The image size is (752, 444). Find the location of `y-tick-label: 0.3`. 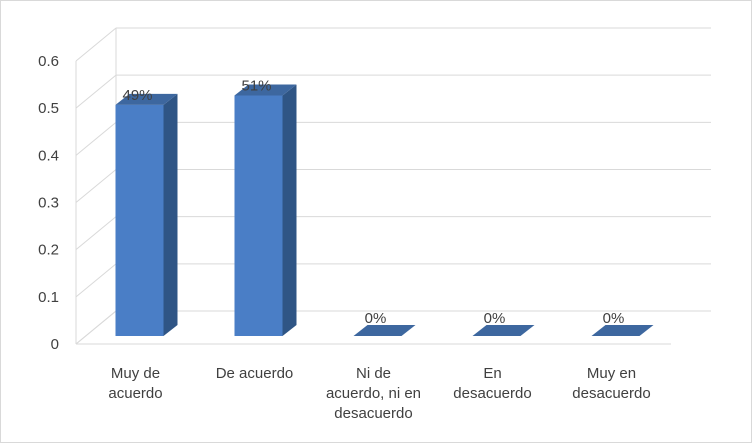

y-tick-label: 0.3 is located at coordinates (48, 203).